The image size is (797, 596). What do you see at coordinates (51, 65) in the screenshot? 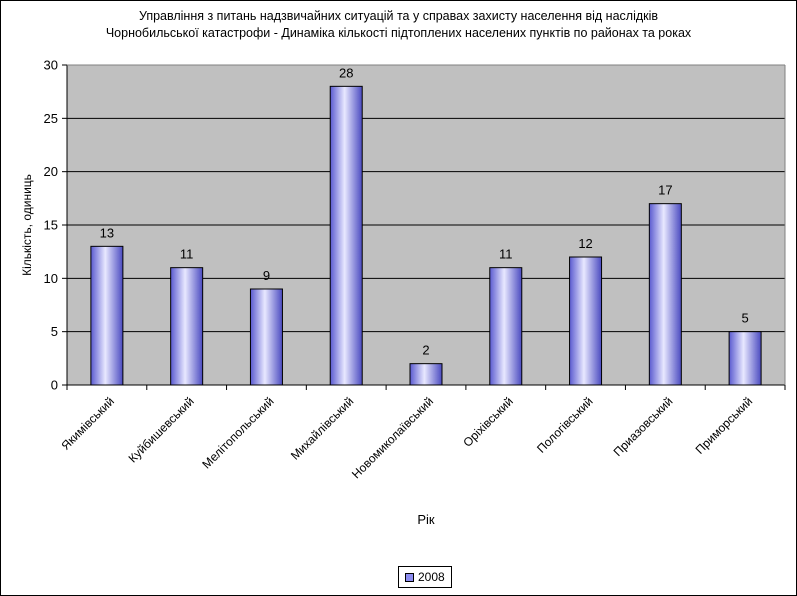
I see `y-tick-label: 30` at bounding box center [51, 65].